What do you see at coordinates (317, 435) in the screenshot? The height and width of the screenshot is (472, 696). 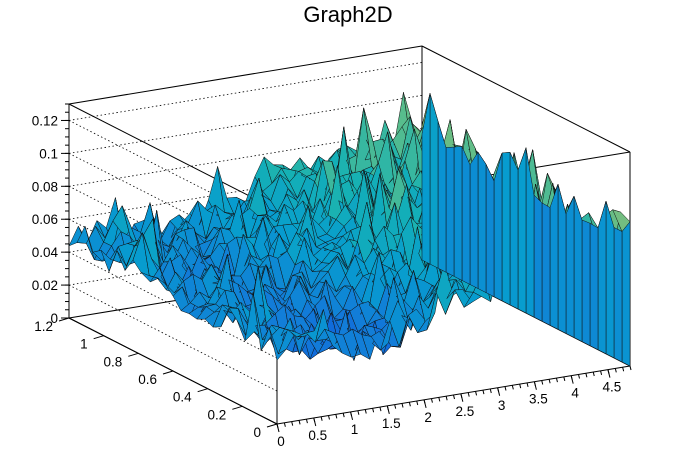 I see `x-tick-label: 0.5` at bounding box center [317, 435].